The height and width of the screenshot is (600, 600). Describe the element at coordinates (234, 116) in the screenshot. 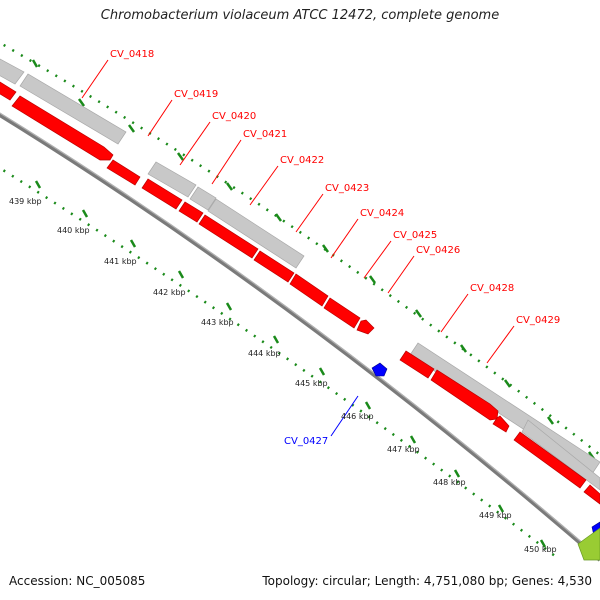

I see `gene-label-cv-0420: CV_0420` at that location.